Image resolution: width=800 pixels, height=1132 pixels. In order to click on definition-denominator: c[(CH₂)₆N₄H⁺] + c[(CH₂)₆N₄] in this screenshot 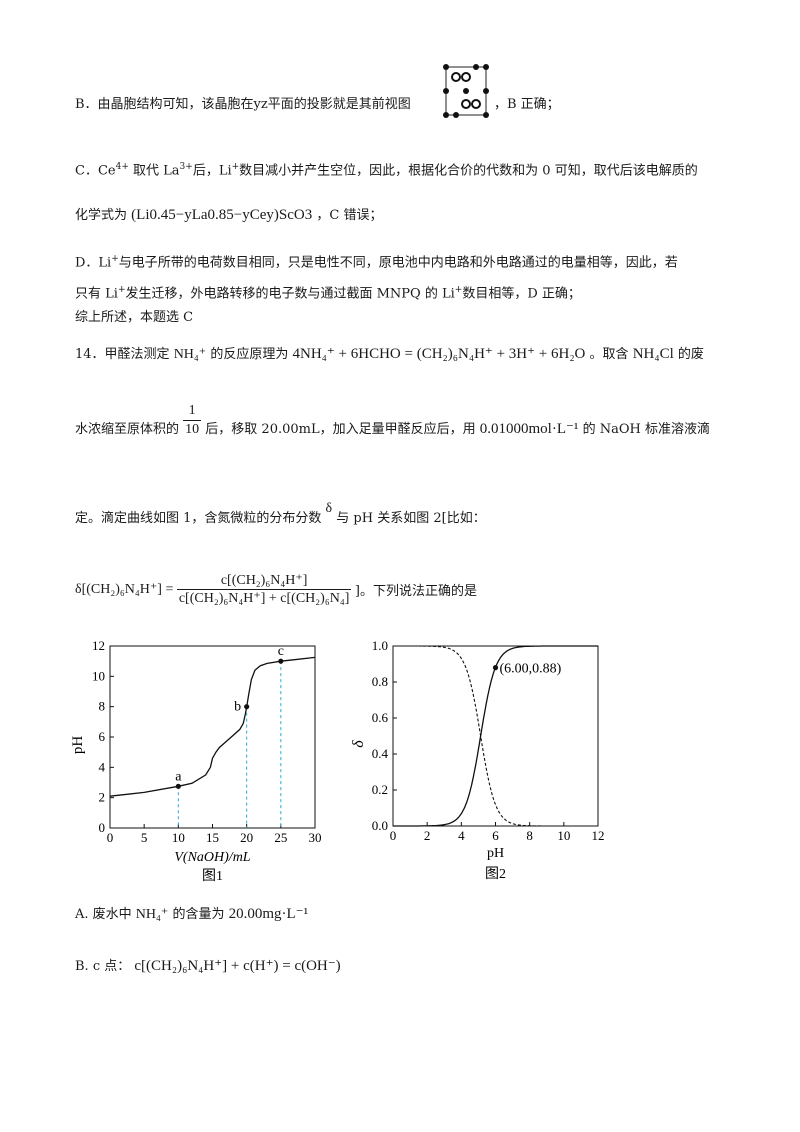, I will do `click(264, 597)`.